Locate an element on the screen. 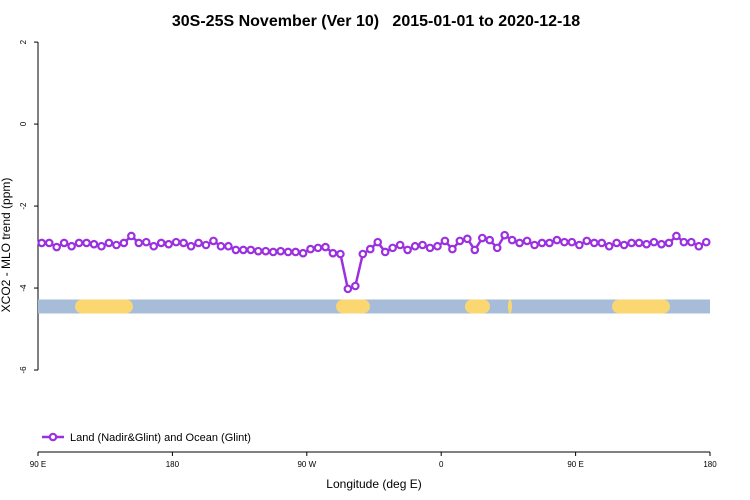 This screenshot has width=750, height=500. ocean-band is located at coordinates (374, 306).